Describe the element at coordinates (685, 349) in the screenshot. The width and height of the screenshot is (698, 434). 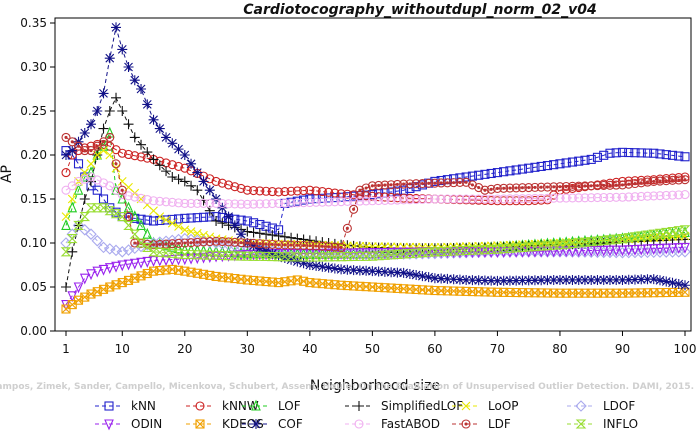
I see `x-tick-label: 100` at that location.